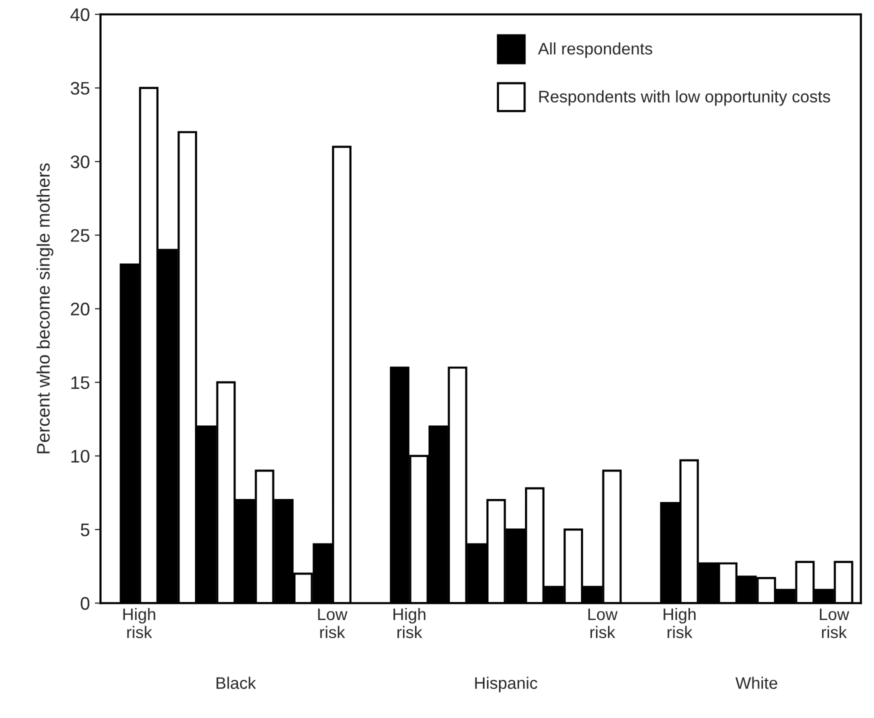  What do you see at coordinates (80, 235) in the screenshot?
I see `y-tick-label: 25` at bounding box center [80, 235].